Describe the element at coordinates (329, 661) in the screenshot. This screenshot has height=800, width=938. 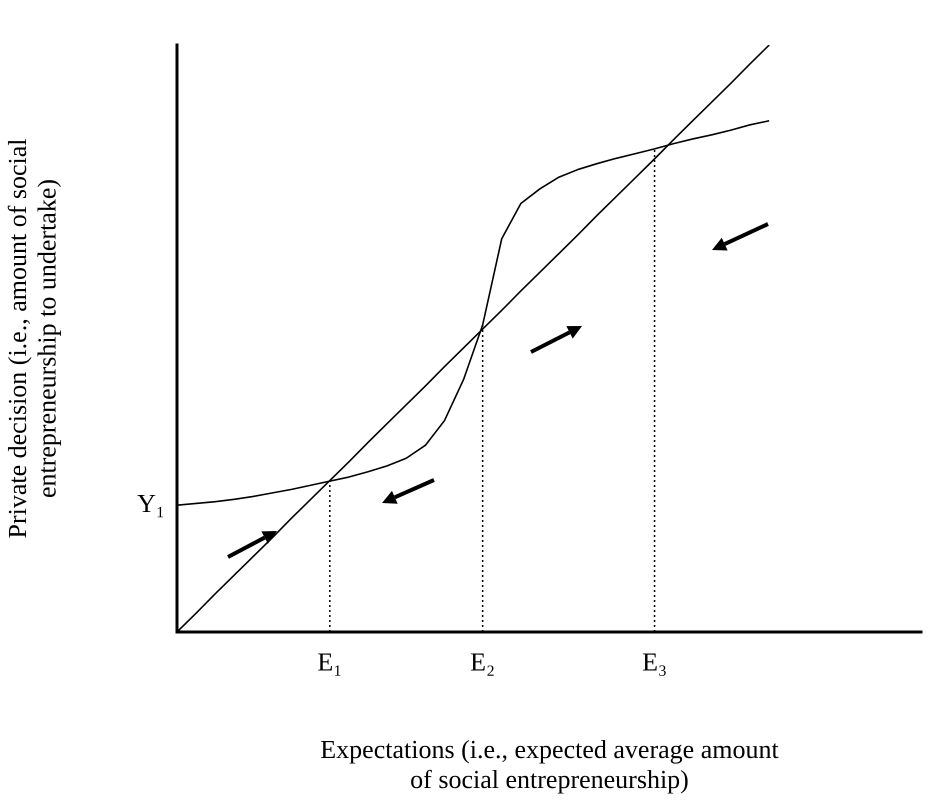
I see `x-tick-label: E₁` at that location.